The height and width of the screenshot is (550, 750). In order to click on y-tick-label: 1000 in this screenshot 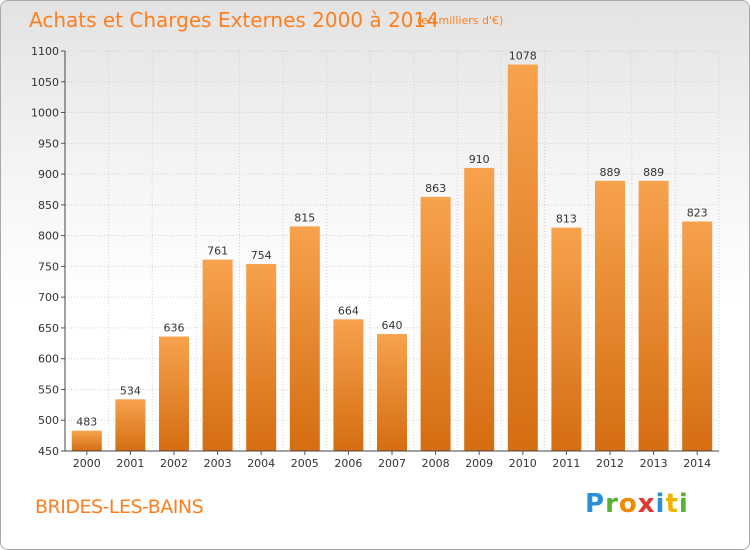, I will do `click(45, 113)`.